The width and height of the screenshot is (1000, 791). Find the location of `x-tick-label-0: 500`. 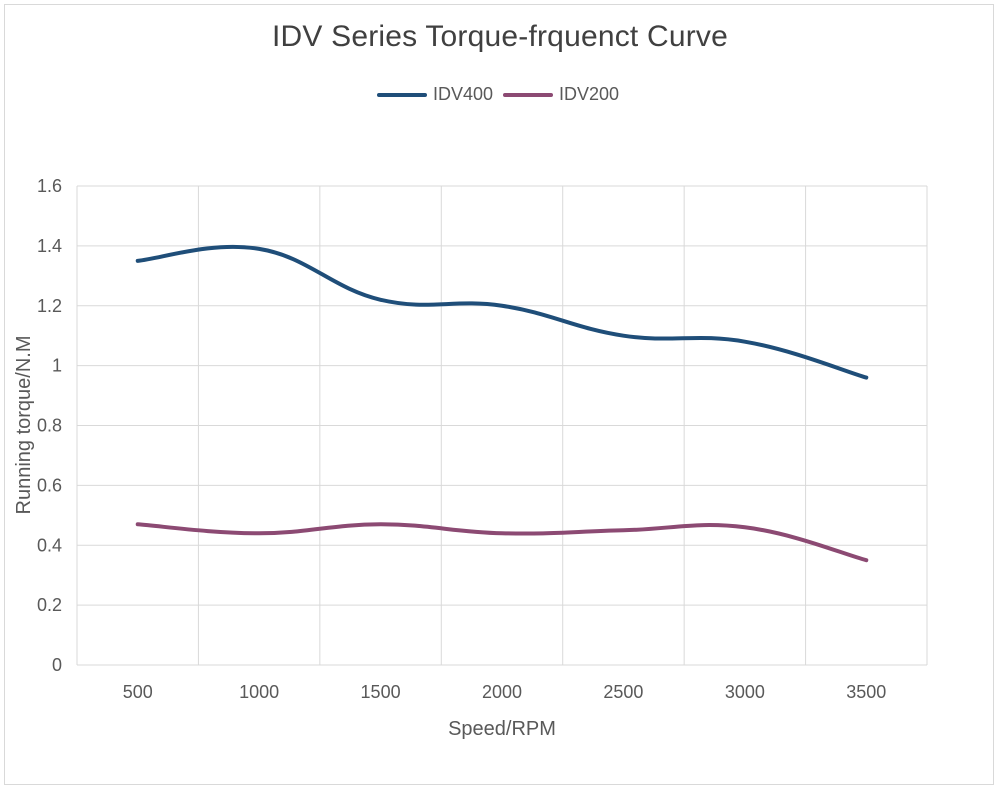

x-tick-label-0: 500 is located at coordinates (138, 692).